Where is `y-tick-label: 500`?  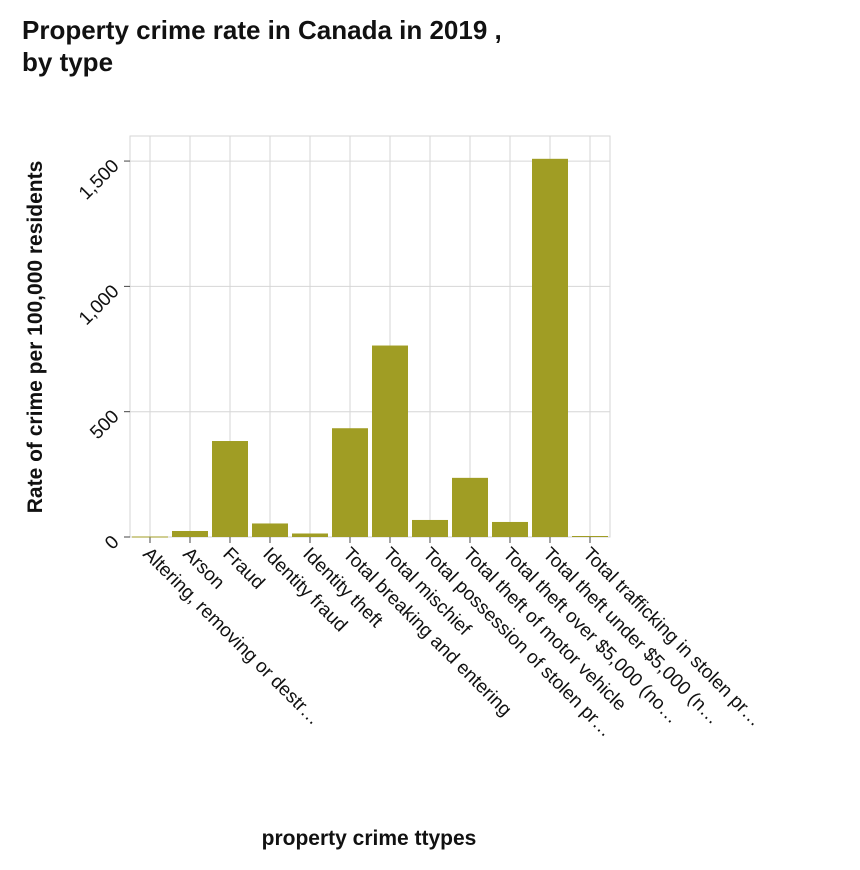 y-tick-label: 500 is located at coordinates (104, 424).